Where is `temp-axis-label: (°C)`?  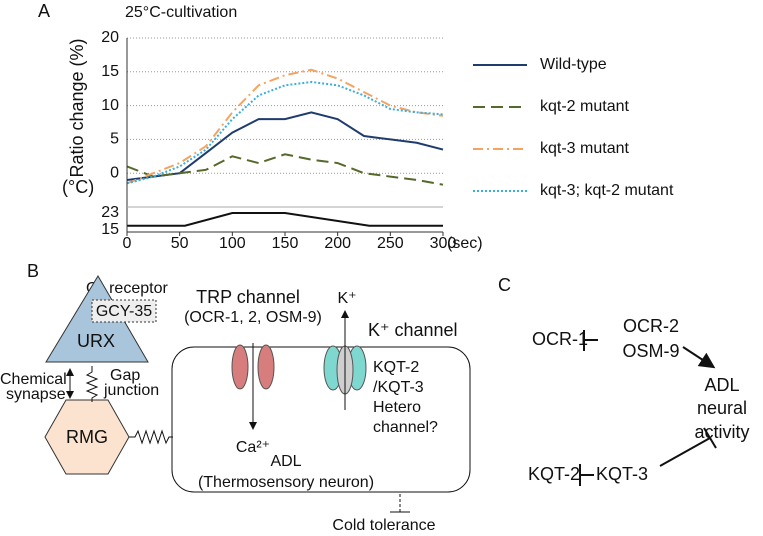
temp-axis-label: (°C) is located at coordinates (78, 187).